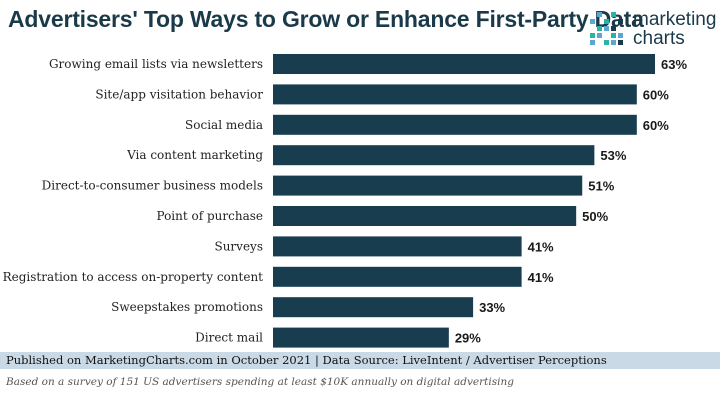 The height and width of the screenshot is (400, 720). I want to click on value-label-1: 60%, so click(656, 94).